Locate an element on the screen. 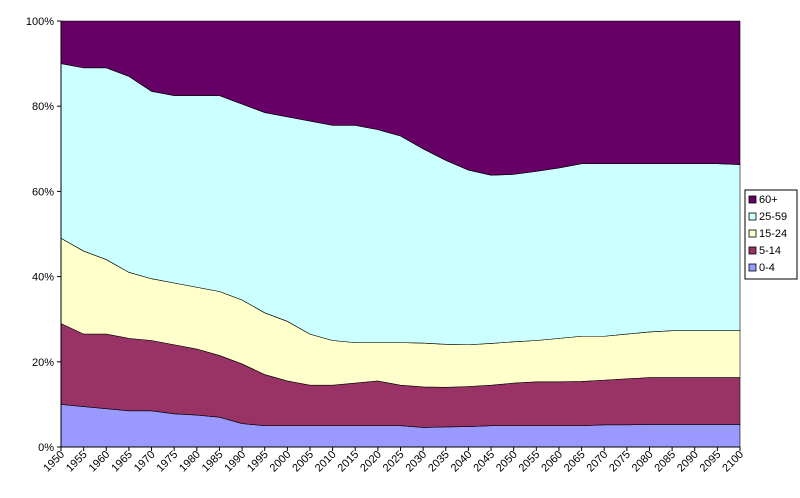 The height and width of the screenshot is (498, 800). legend-swatch-60+ is located at coordinates (752, 199).